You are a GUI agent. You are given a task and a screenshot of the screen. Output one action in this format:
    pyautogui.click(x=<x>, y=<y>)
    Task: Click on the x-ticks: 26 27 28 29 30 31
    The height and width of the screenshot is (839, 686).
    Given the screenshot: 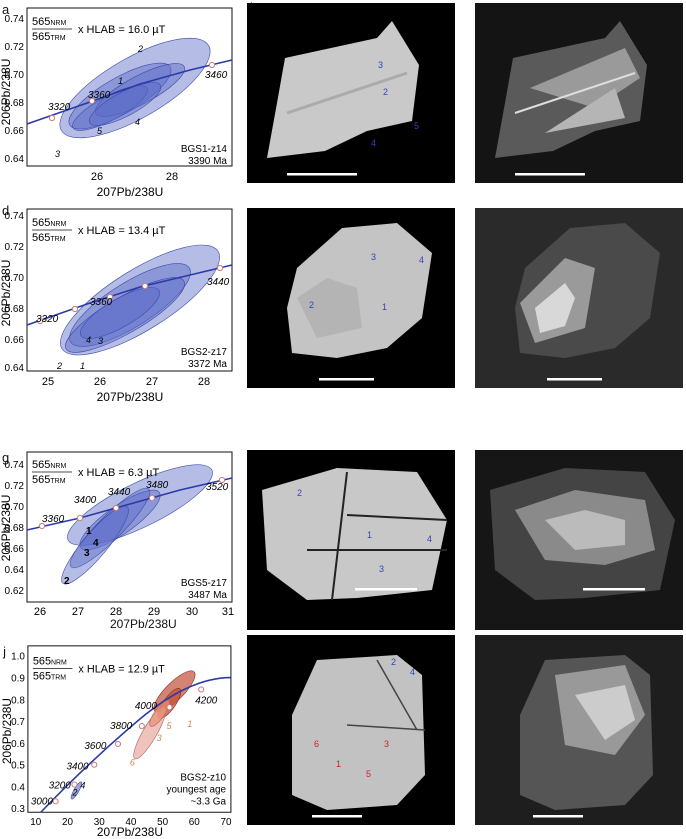 What is the action you would take?
    pyautogui.click(x=134, y=612)
    